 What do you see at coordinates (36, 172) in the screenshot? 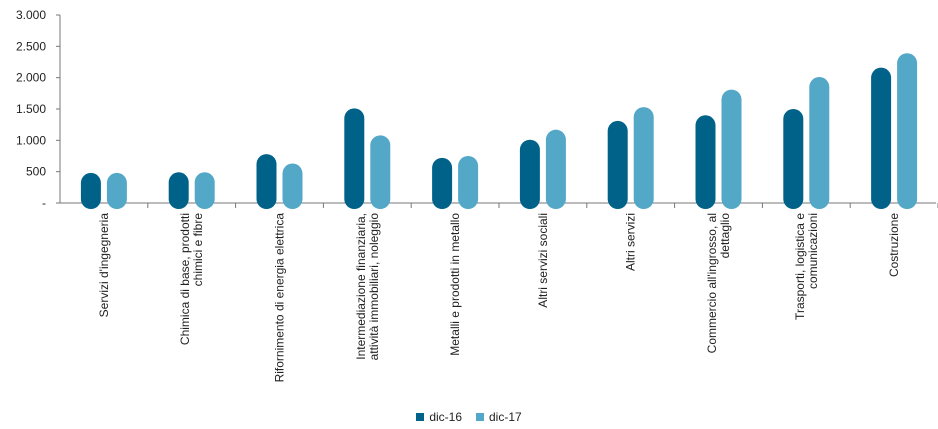
I see `y-tick-label: 500` at bounding box center [36, 172].